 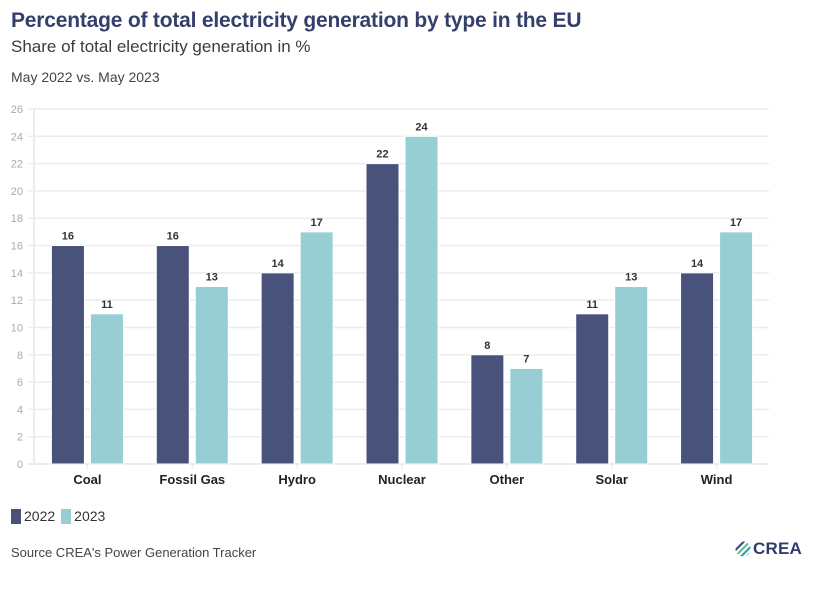 I want to click on bar-2023-other, so click(x=526, y=416).